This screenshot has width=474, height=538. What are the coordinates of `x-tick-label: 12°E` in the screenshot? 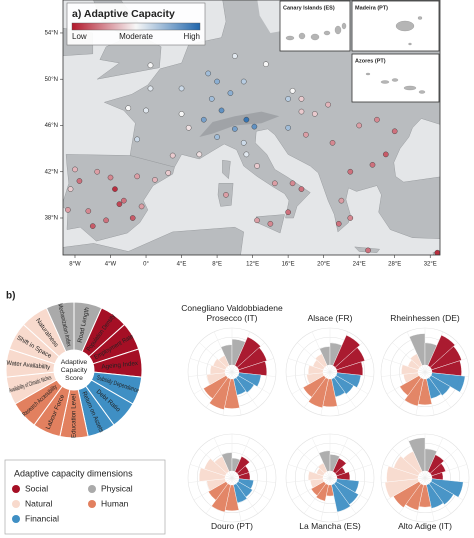 It's located at (252, 265).